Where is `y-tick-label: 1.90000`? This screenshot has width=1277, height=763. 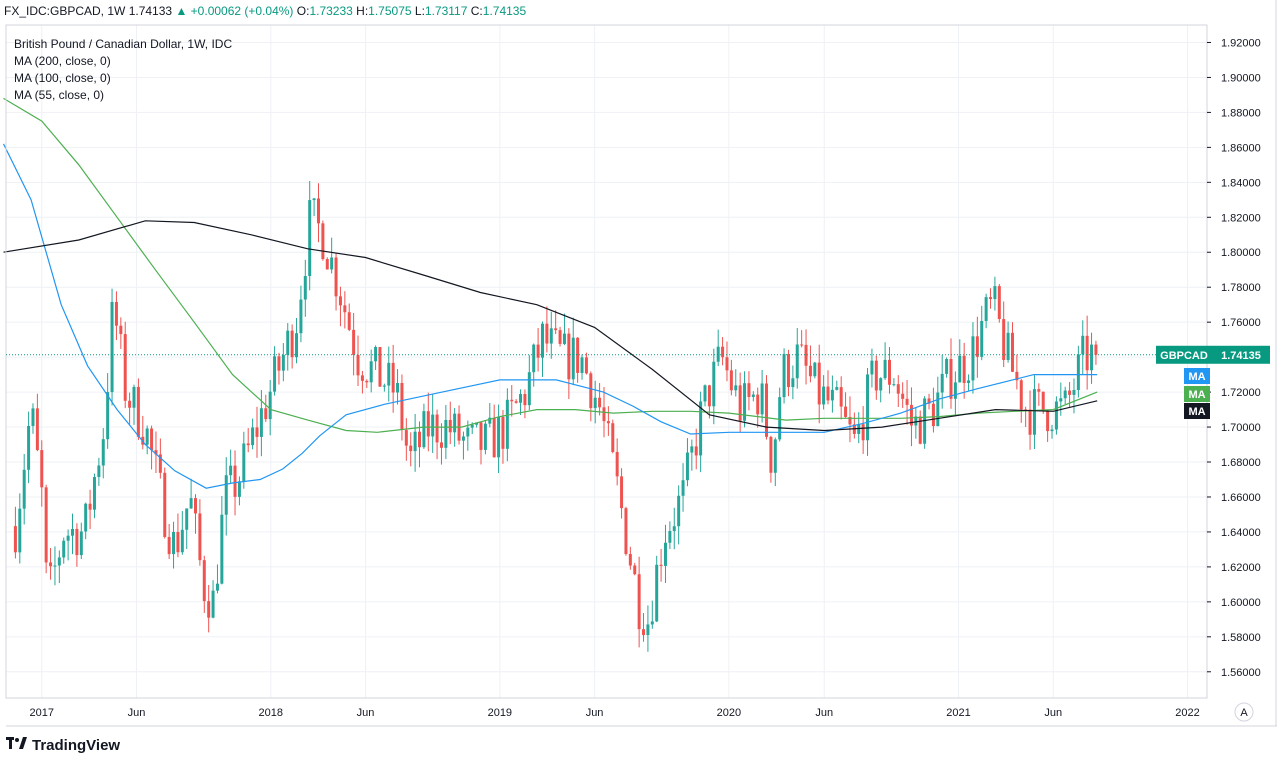 y-tick-label: 1.90000 is located at coordinates (1241, 78).